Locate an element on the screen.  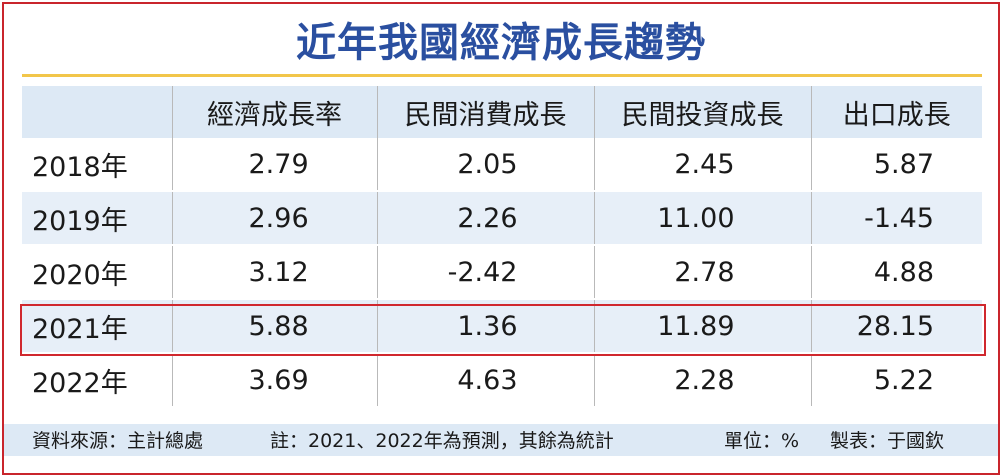
footer-unit: 單位：% is located at coordinates (762, 441).